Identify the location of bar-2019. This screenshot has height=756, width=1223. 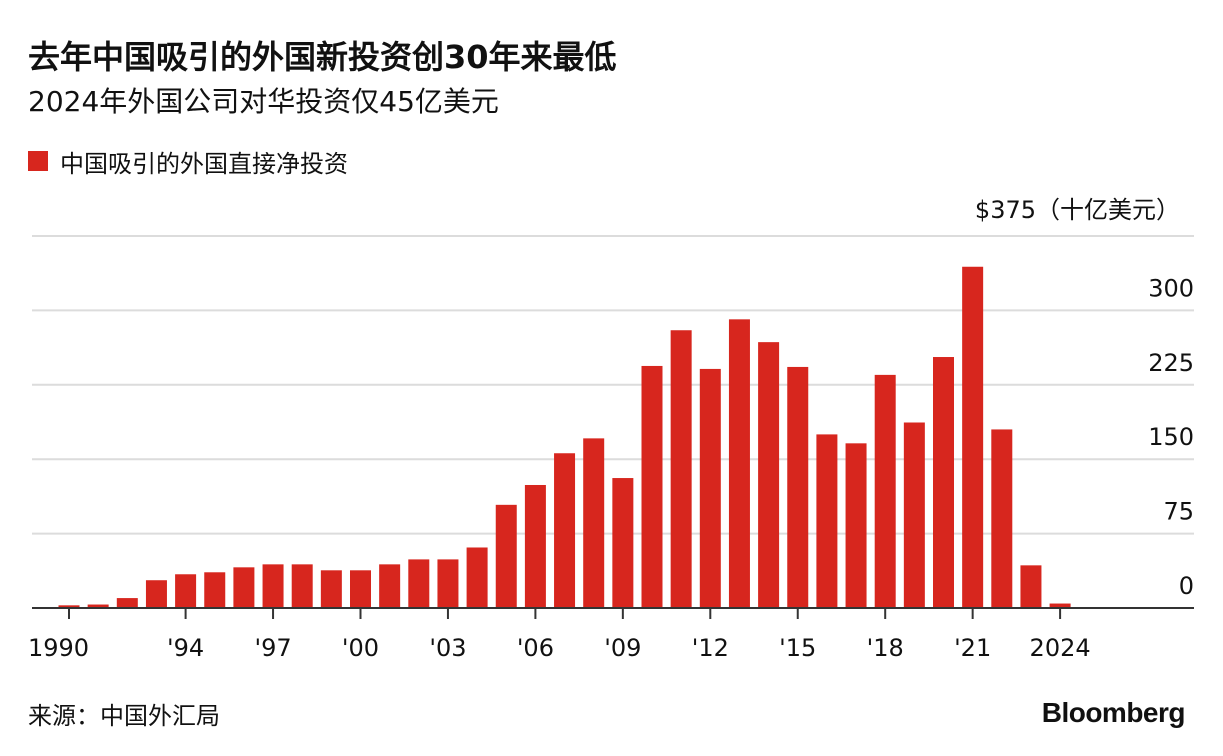
(914, 515).